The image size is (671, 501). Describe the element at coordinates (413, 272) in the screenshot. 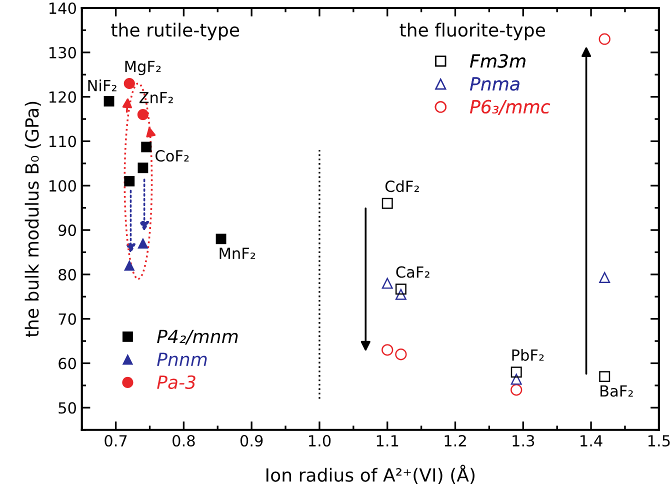

I see `annotation: CaF₂` at that location.